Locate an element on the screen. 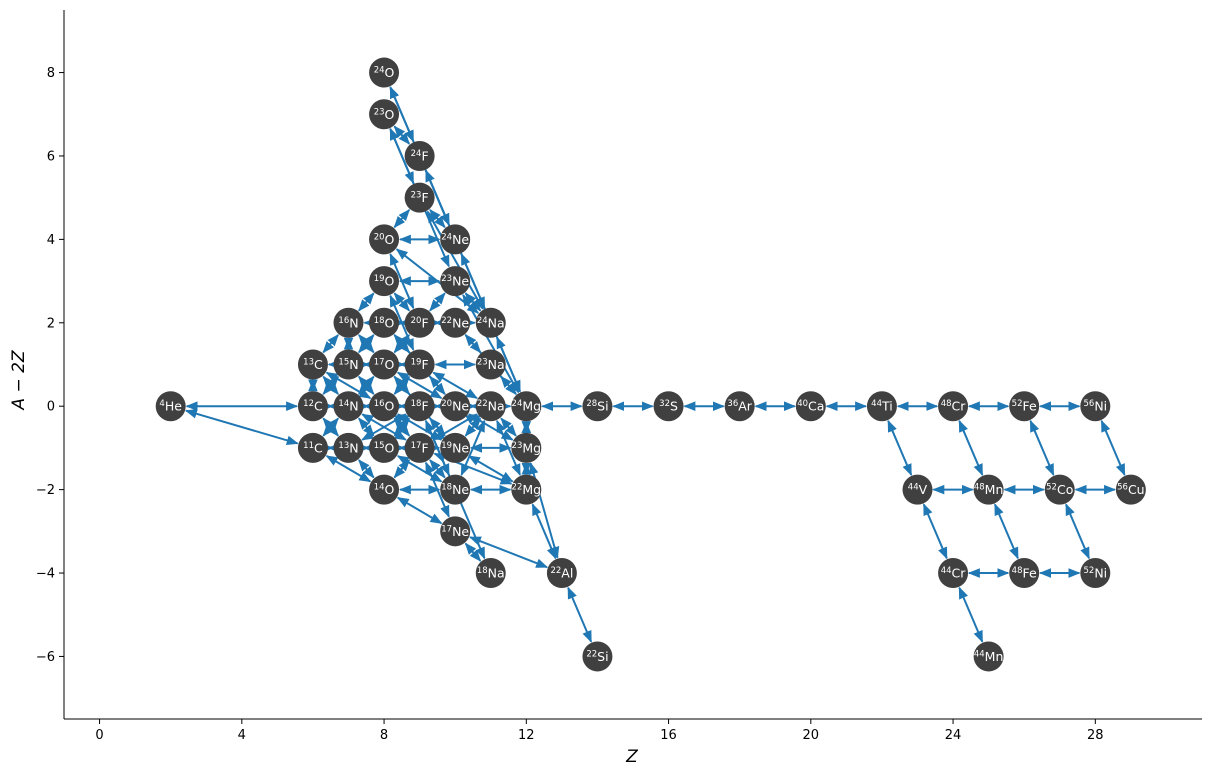 The image size is (1211, 776). isotope-node-o23: 23O is located at coordinates (384, 114).